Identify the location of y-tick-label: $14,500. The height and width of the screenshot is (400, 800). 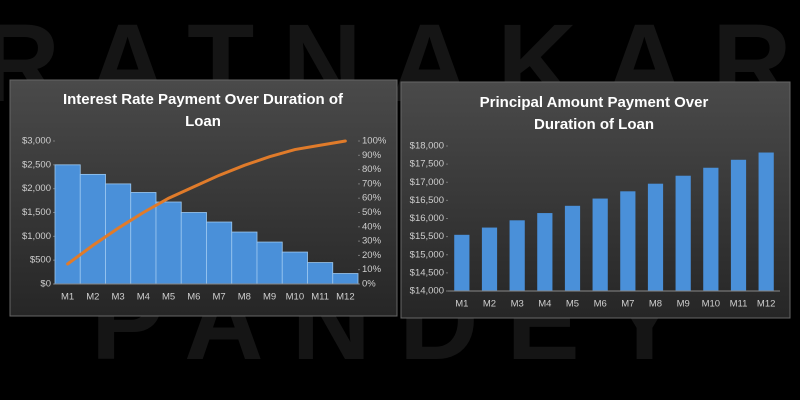
(427, 272).